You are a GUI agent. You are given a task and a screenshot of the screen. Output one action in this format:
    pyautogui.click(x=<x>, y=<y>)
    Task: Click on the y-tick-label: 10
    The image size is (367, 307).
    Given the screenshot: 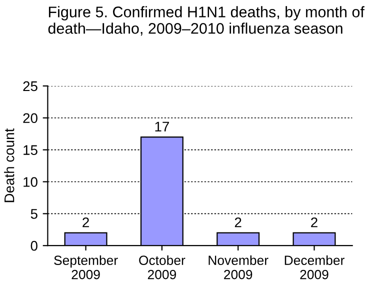 What is the action you would take?
    pyautogui.click(x=31, y=182)
    